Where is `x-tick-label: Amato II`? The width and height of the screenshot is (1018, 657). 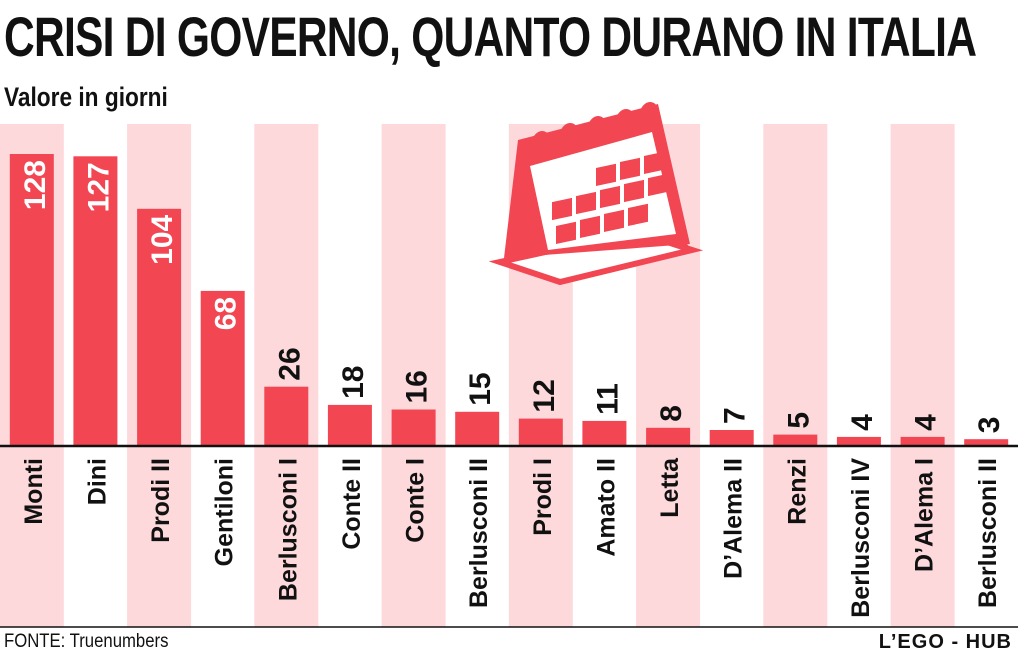
x-tick-label: Amato II is located at coordinates (606, 507).